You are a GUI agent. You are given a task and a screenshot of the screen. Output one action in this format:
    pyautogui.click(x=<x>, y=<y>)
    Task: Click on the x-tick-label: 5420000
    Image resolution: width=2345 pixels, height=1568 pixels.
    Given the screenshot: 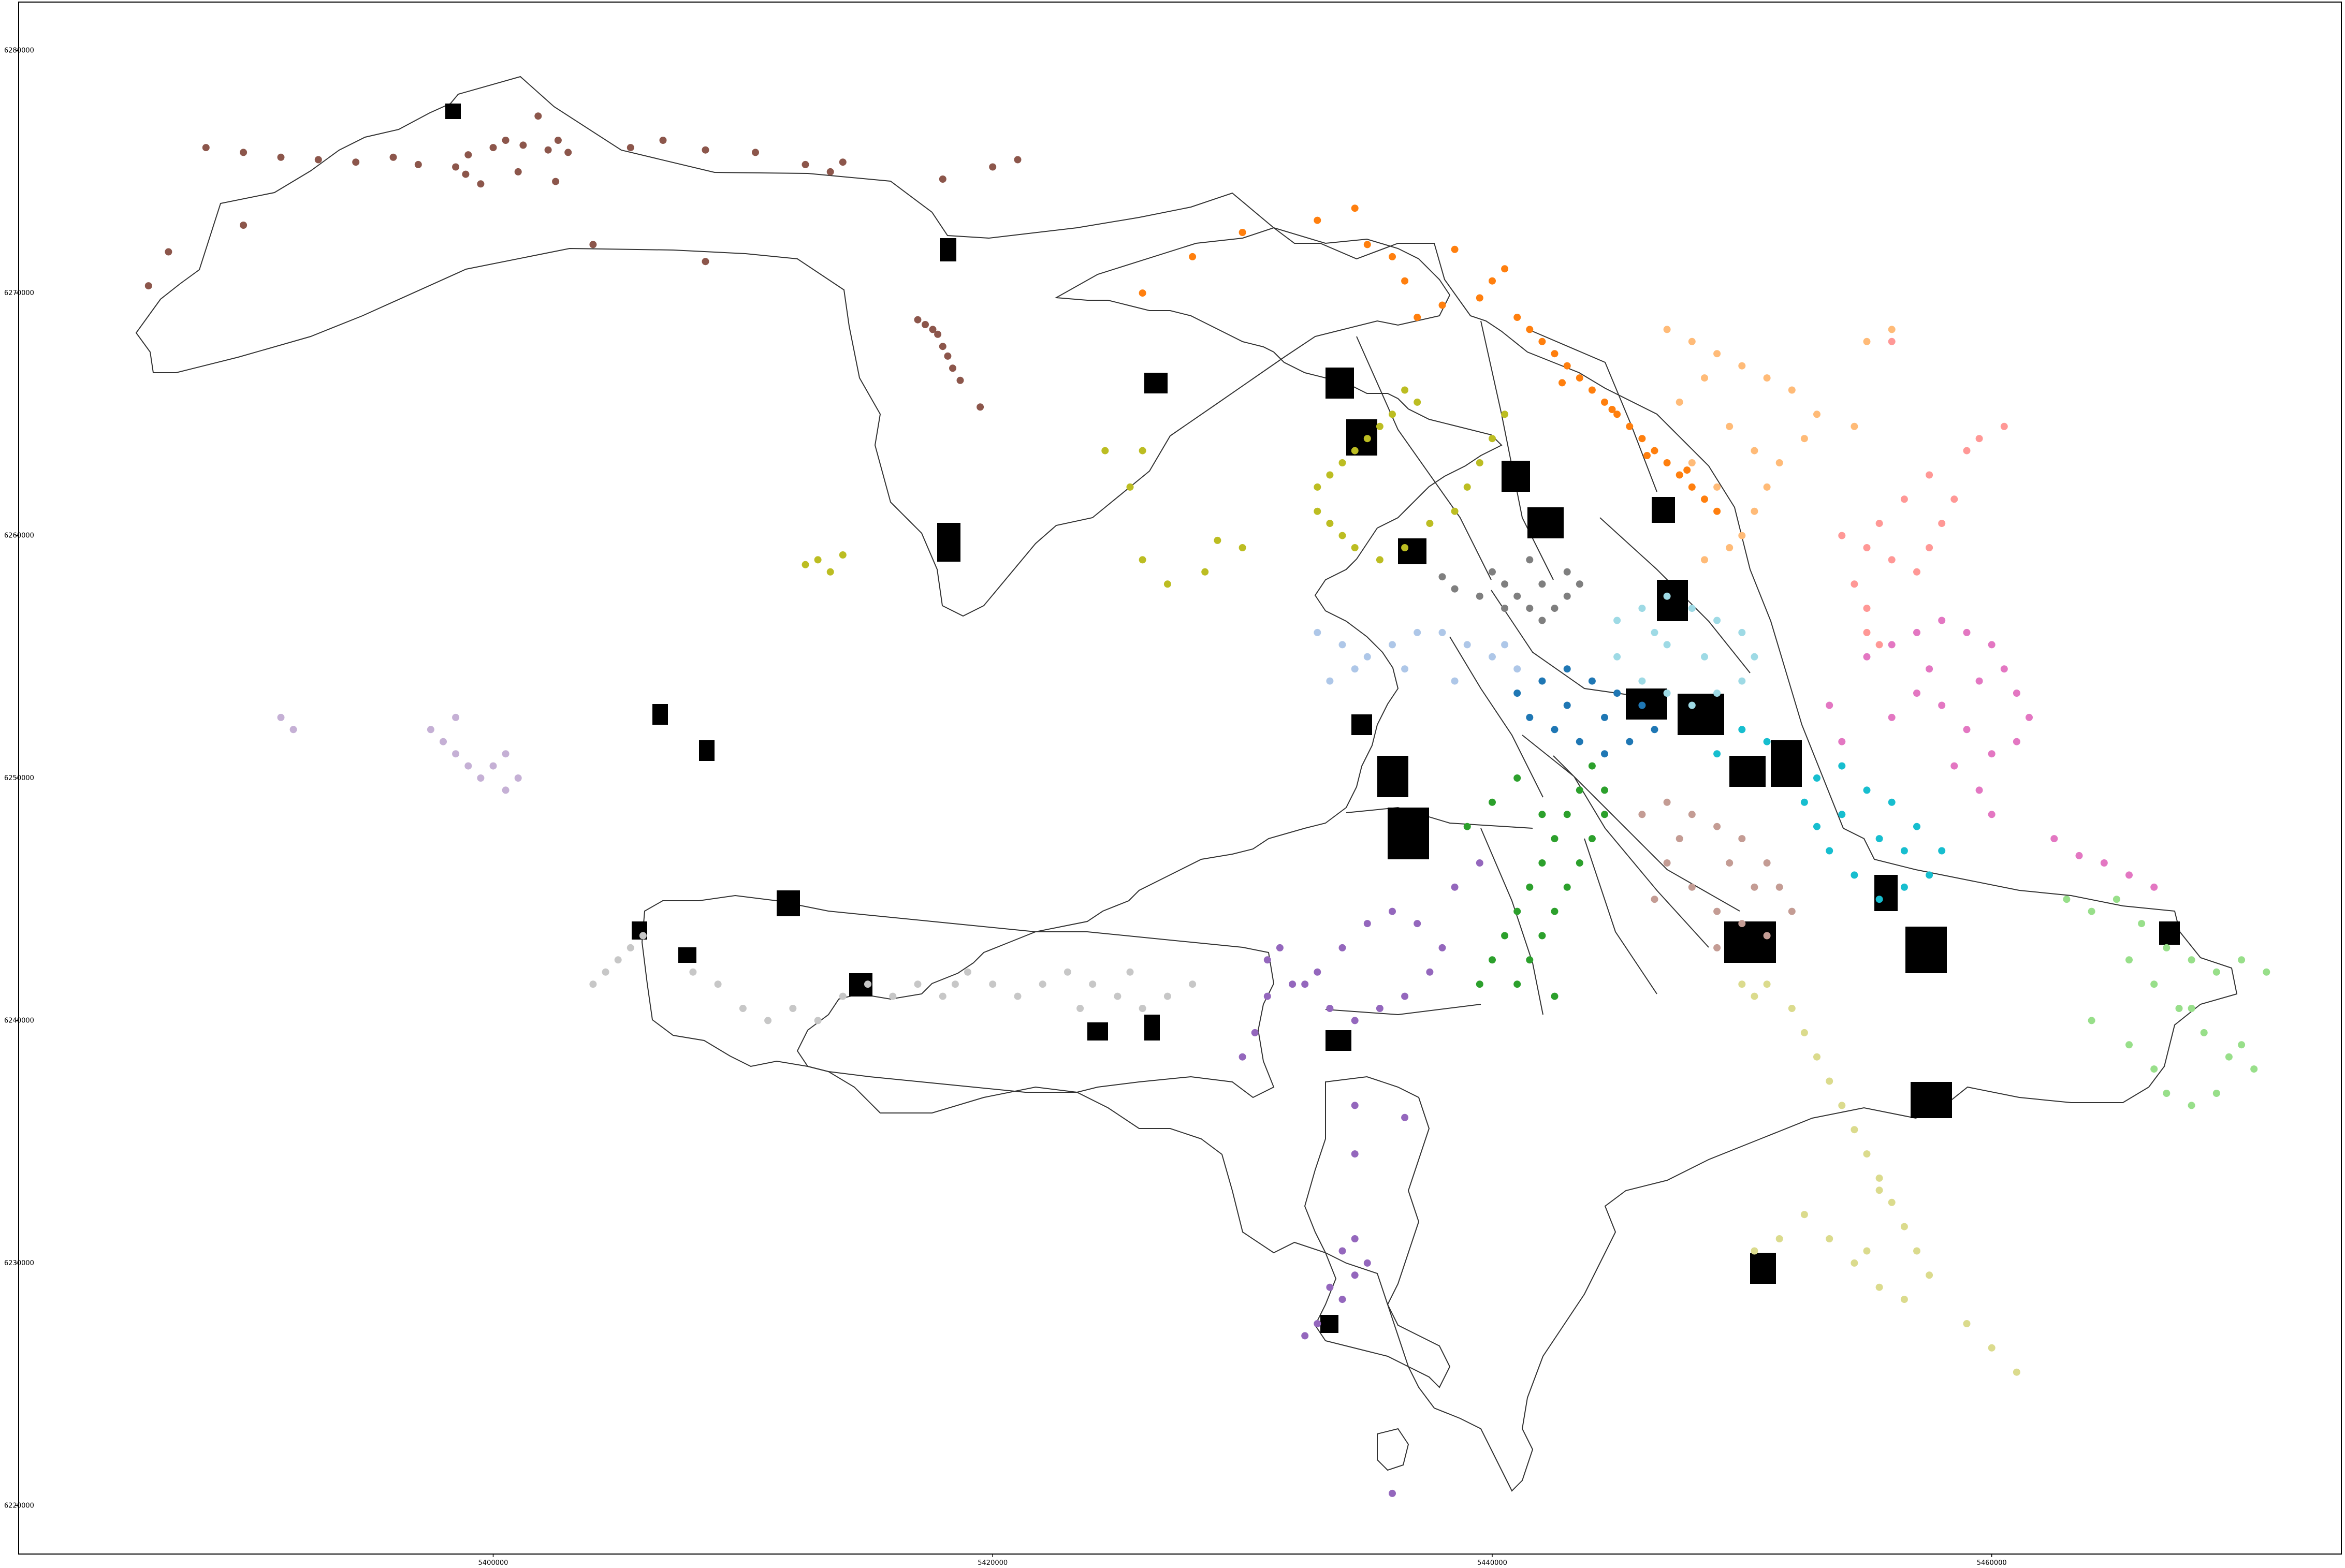 What is the action you would take?
    pyautogui.click(x=993, y=1563)
    